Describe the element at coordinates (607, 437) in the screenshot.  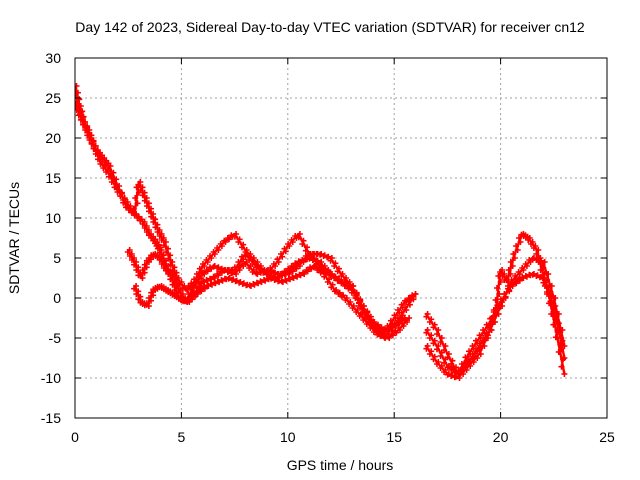
I see `x-tick-label: 25` at that location.